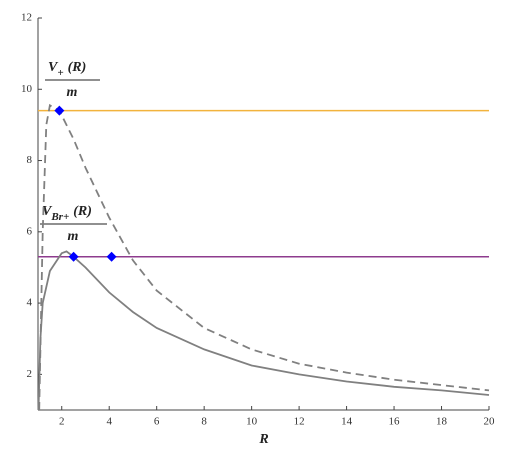 This screenshot has width=509, height=458. What do you see at coordinates (30, 231) in the screenshot?
I see `y-tick-label: 6` at bounding box center [30, 231].